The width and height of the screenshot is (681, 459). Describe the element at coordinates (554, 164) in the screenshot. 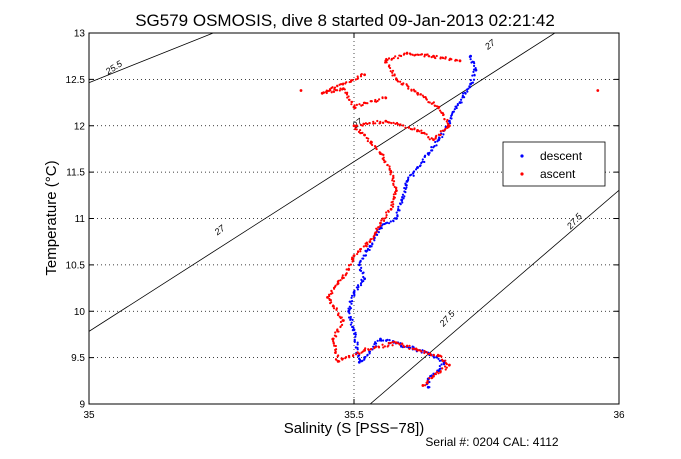

I see `legend-box` at that location.